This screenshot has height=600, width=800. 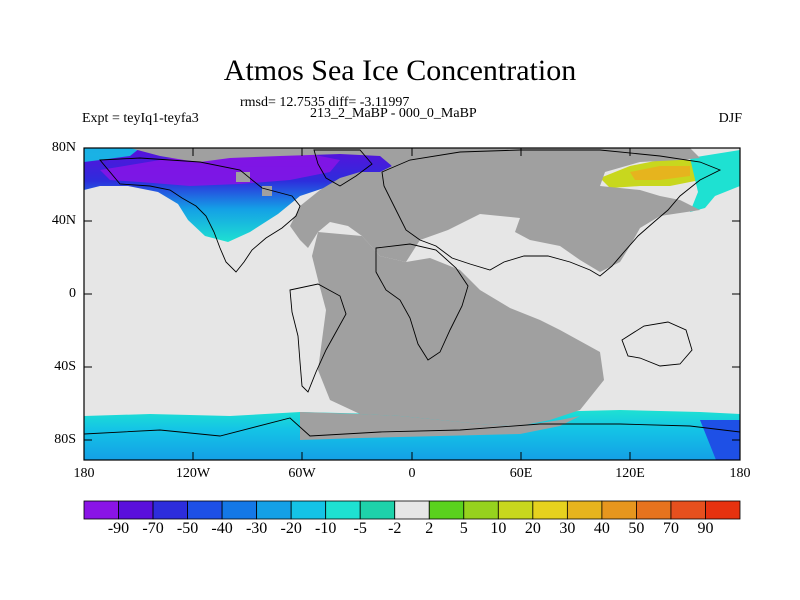 What do you see at coordinates (551, 213) in the screenshot?
I see `coastline-eurasia` at bounding box center [551, 213].